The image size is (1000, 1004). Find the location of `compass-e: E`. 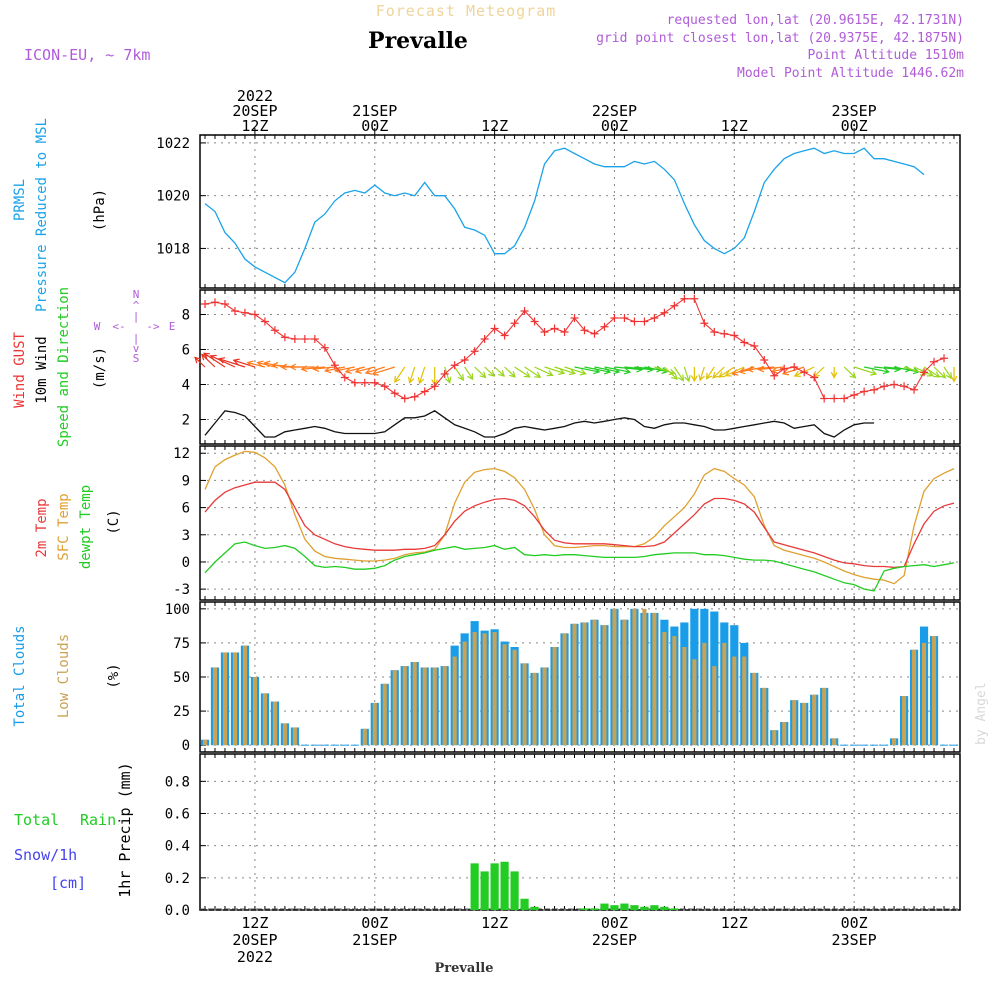

compass-e: E is located at coordinates (172, 326).